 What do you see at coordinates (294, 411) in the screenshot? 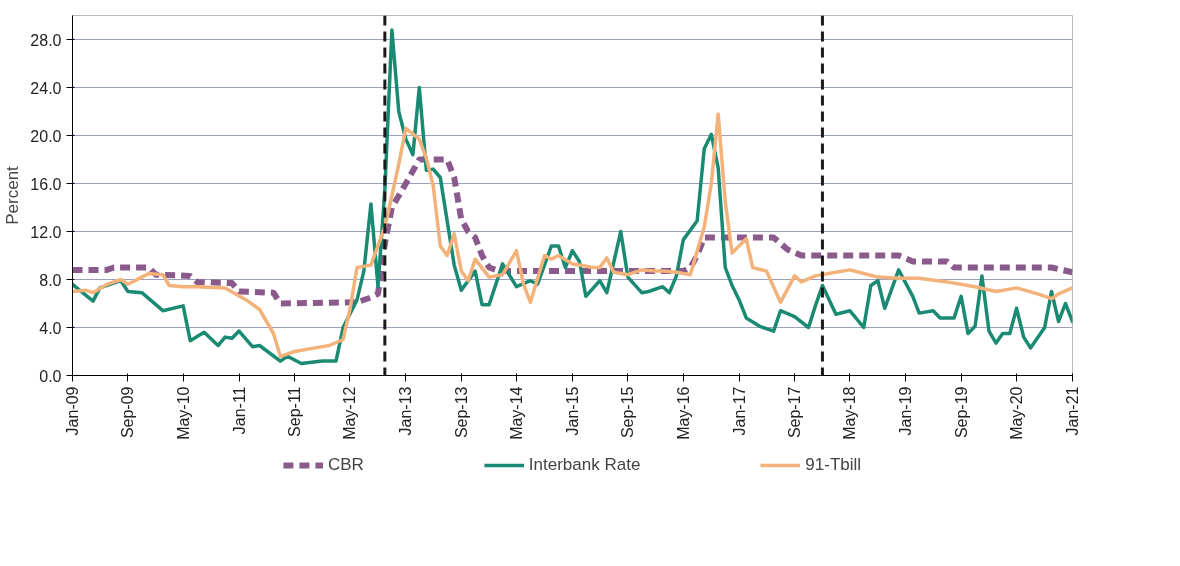
I see `x-tick-label: Sep-11` at bounding box center [294, 411].